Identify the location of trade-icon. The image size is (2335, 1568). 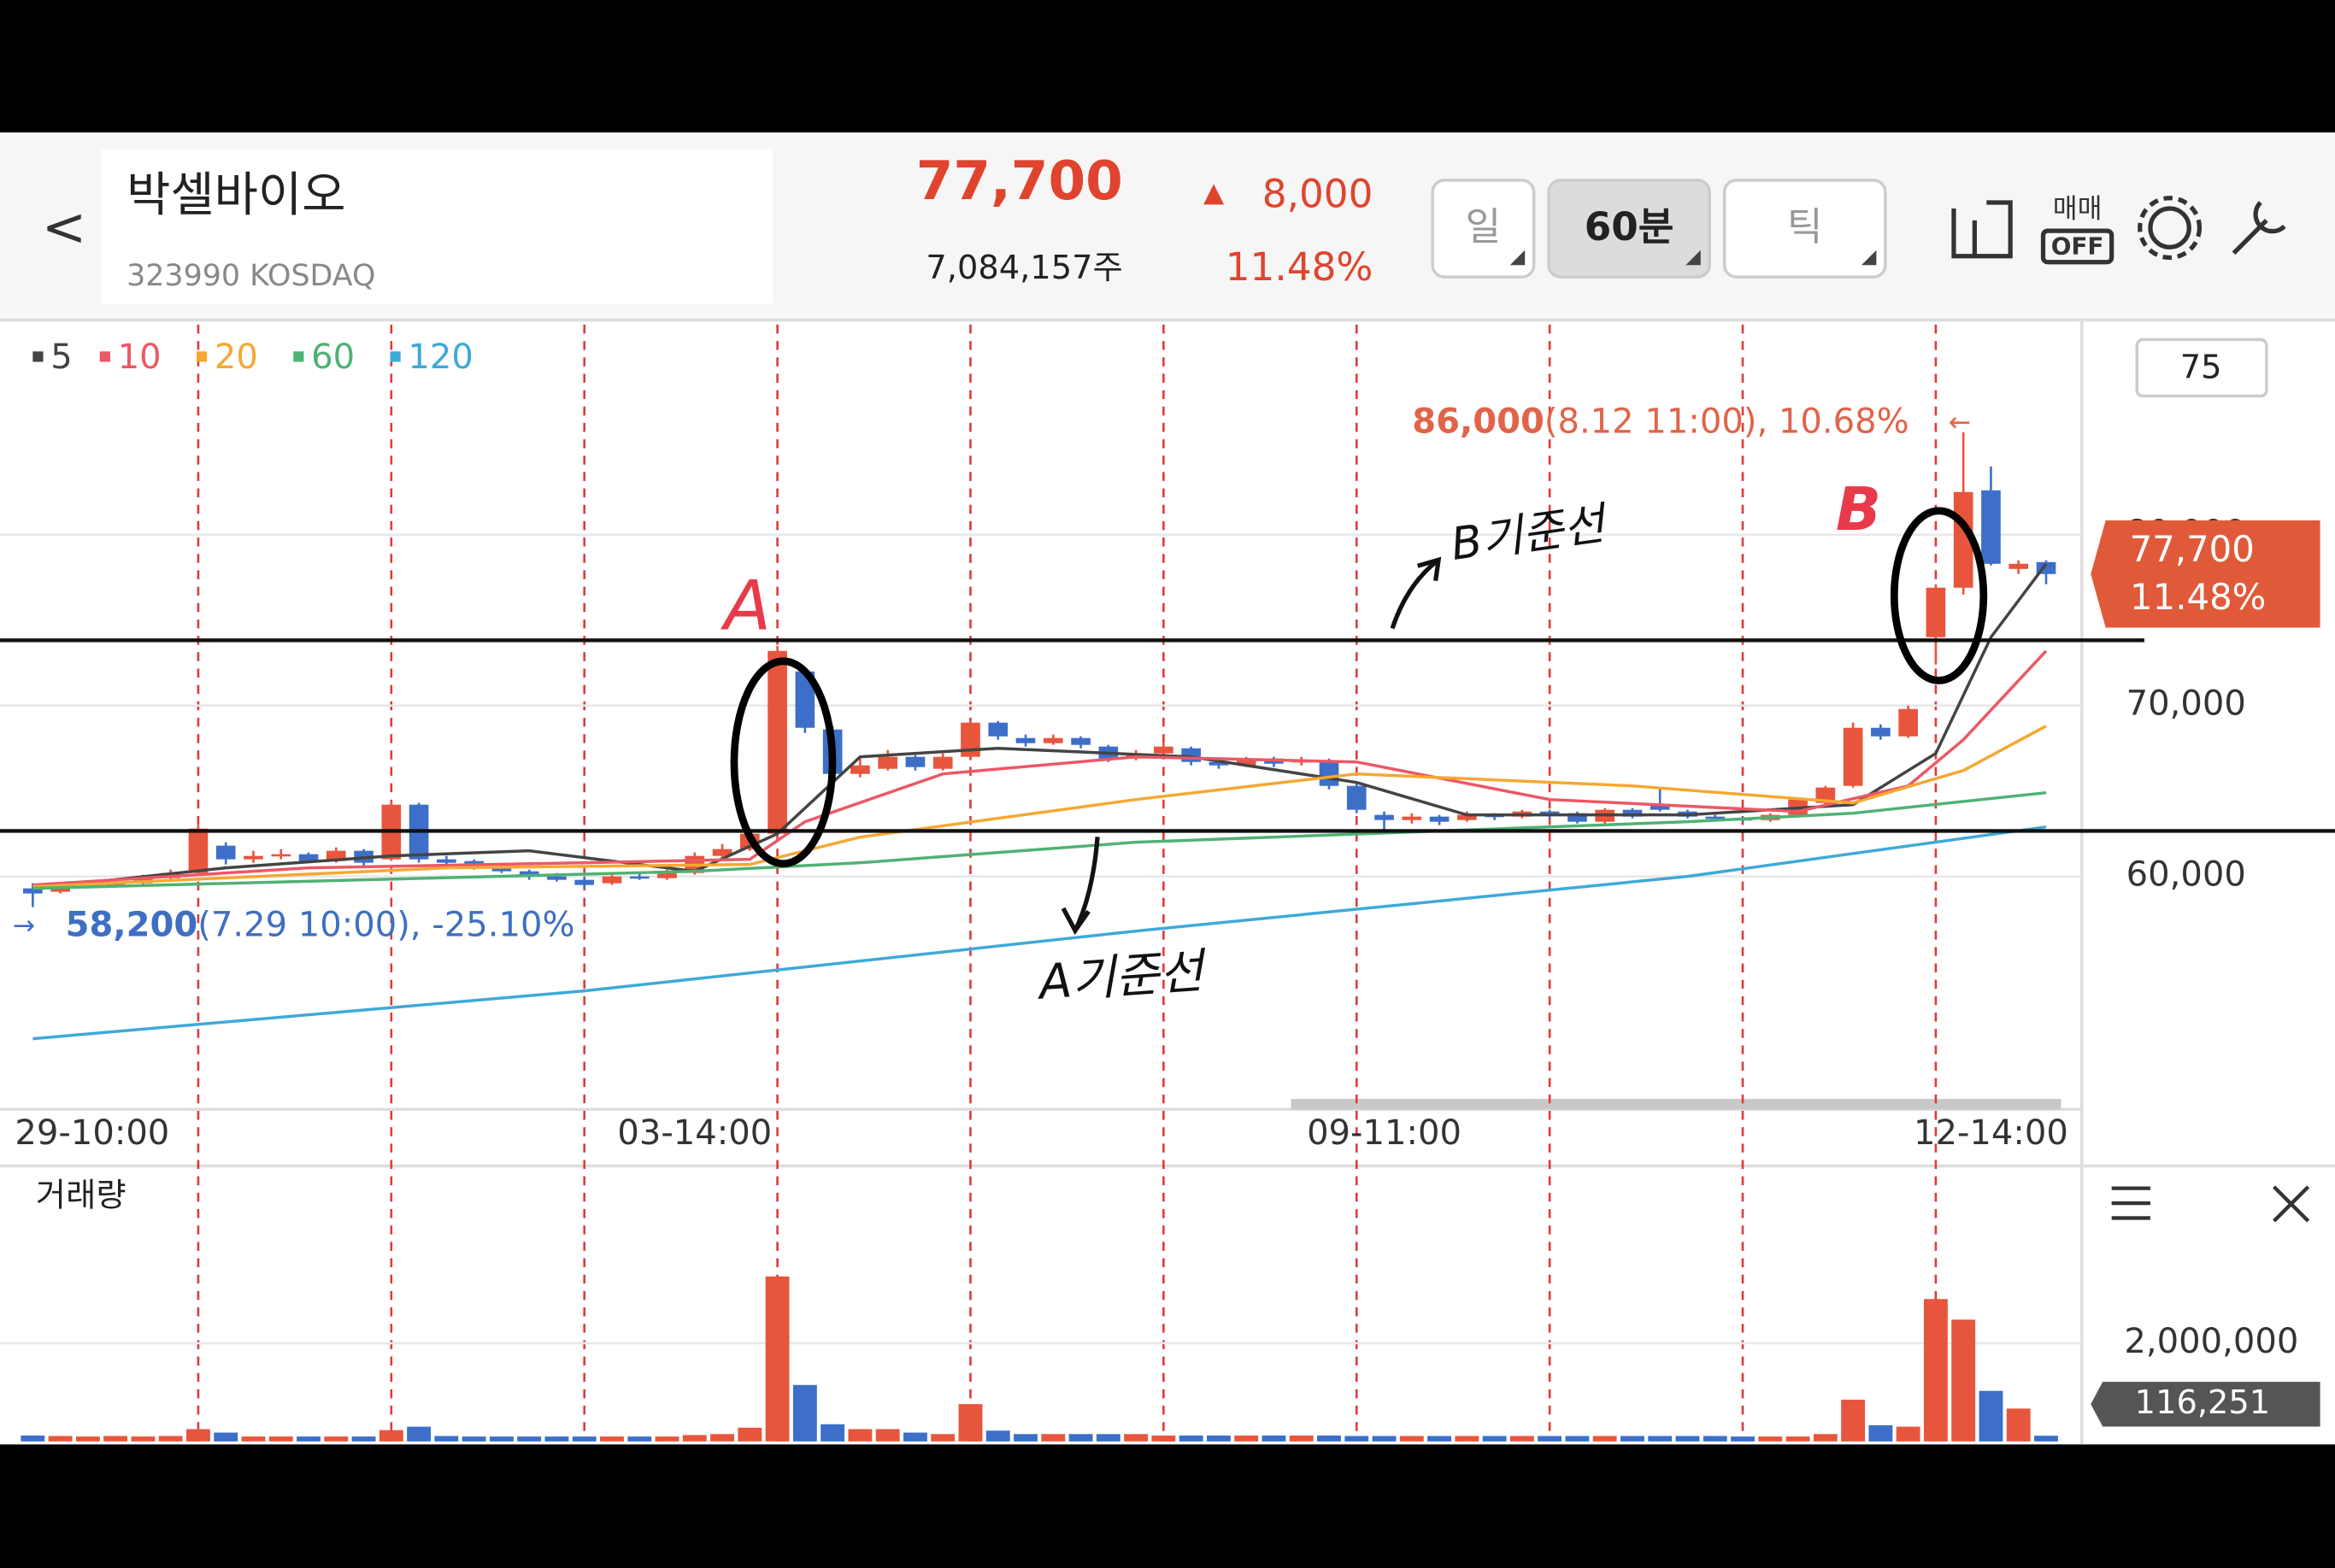
(2077, 246).